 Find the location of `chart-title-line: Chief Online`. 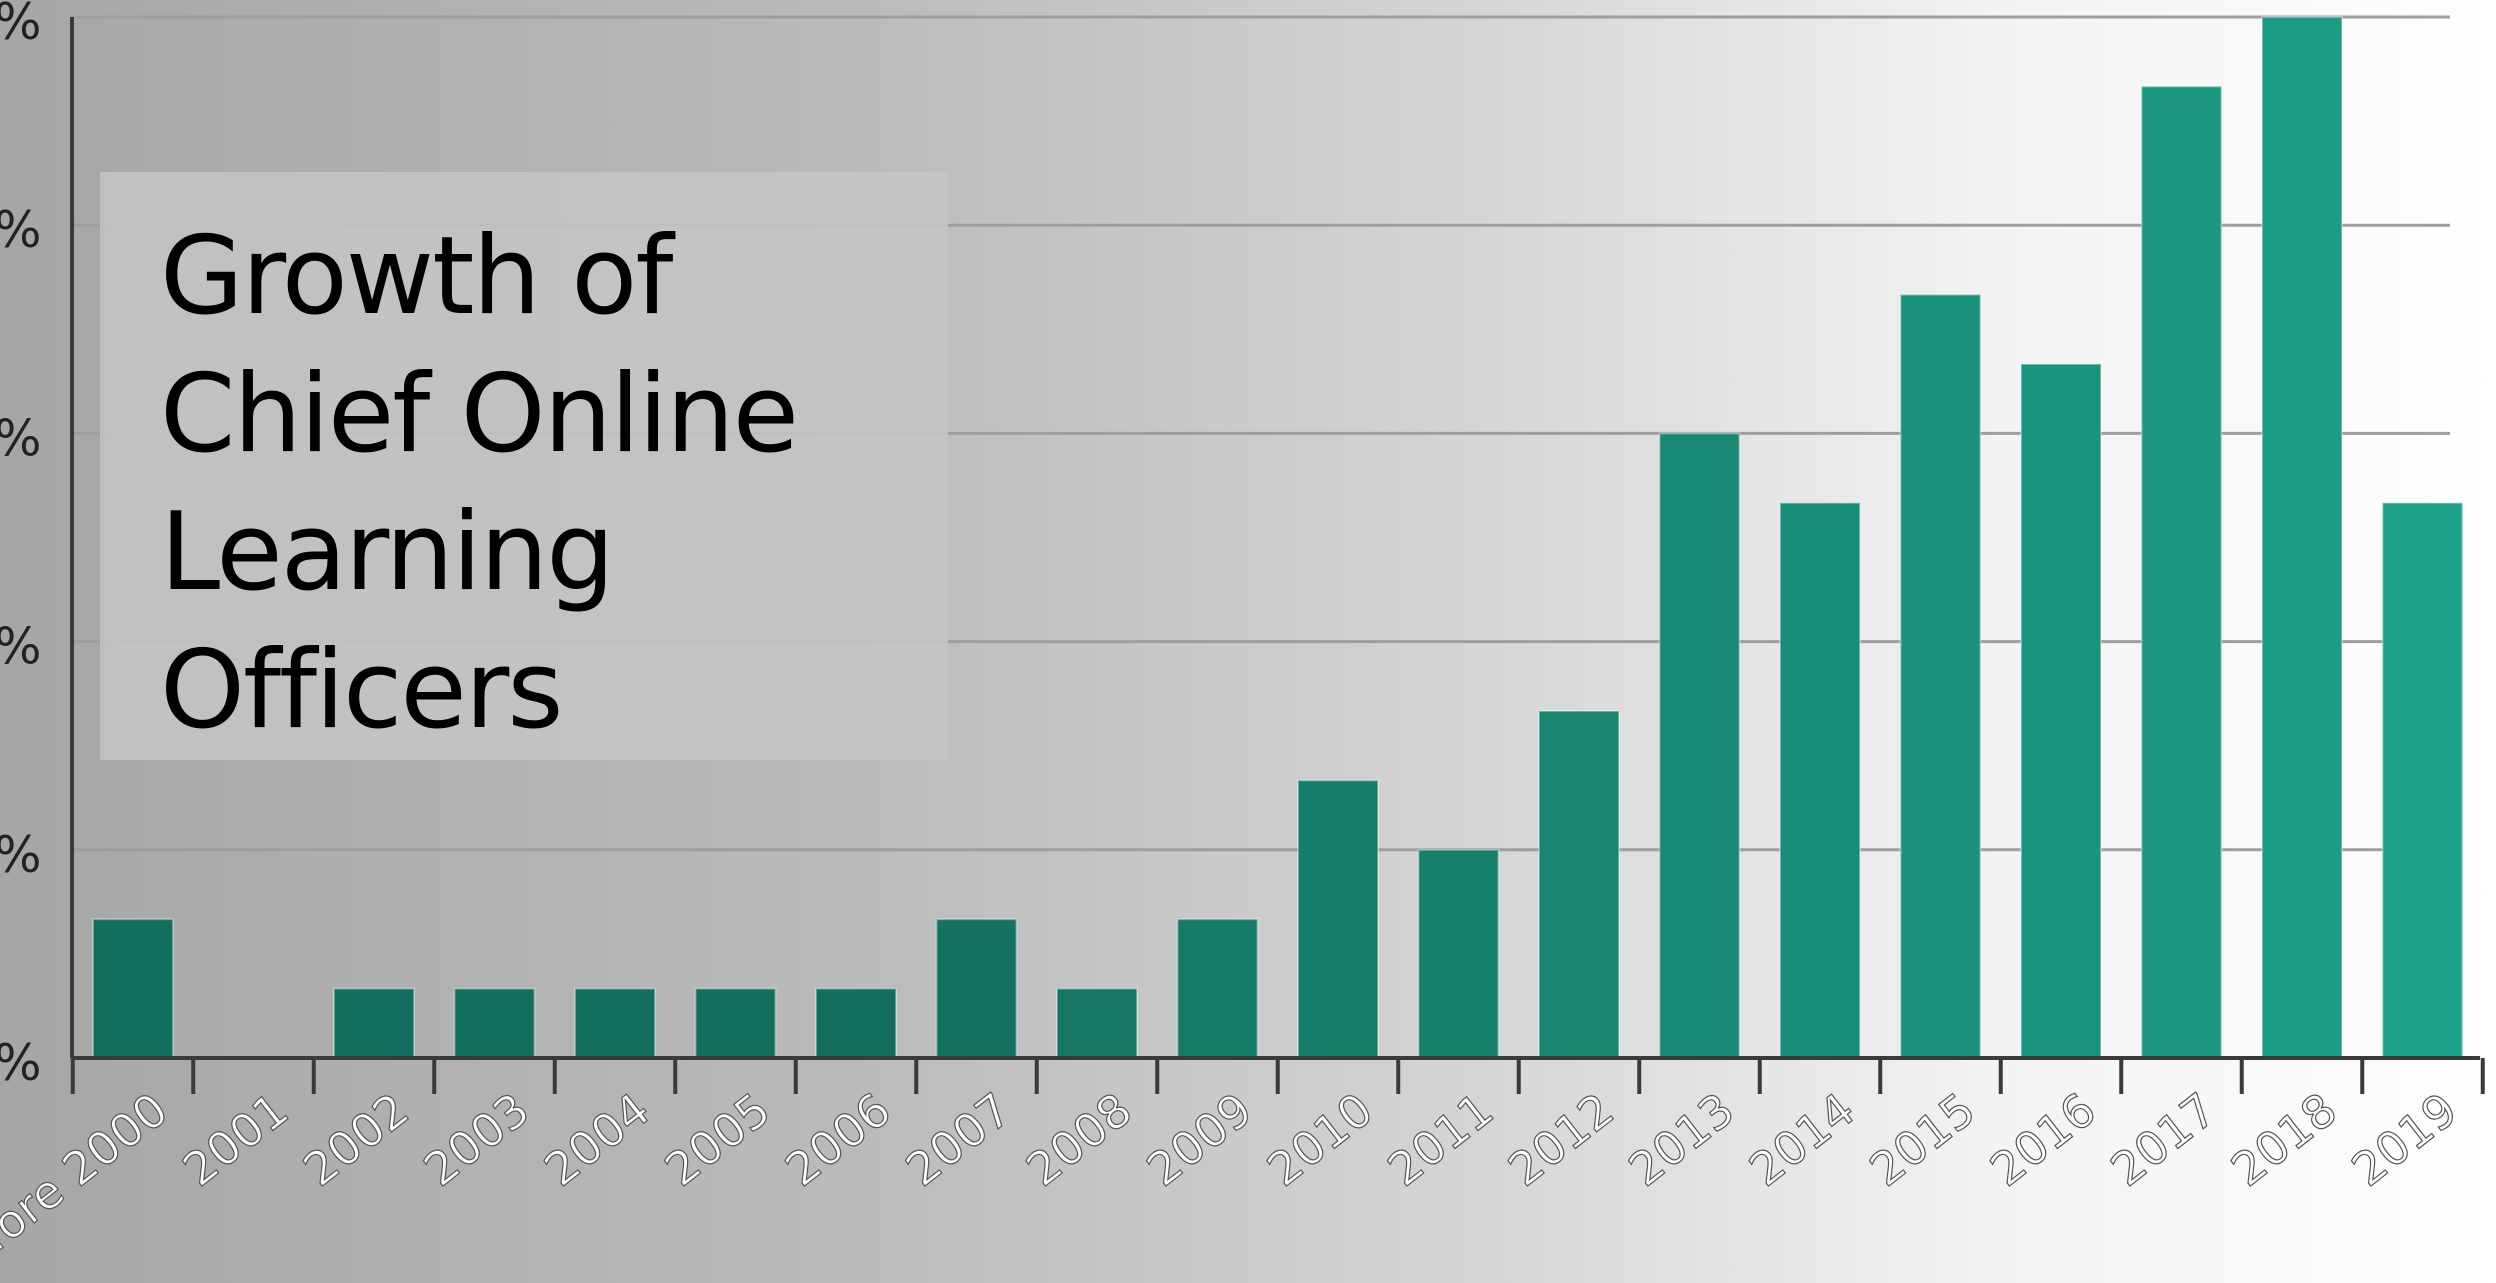

chart-title-line: Chief Online is located at coordinates (479, 414).